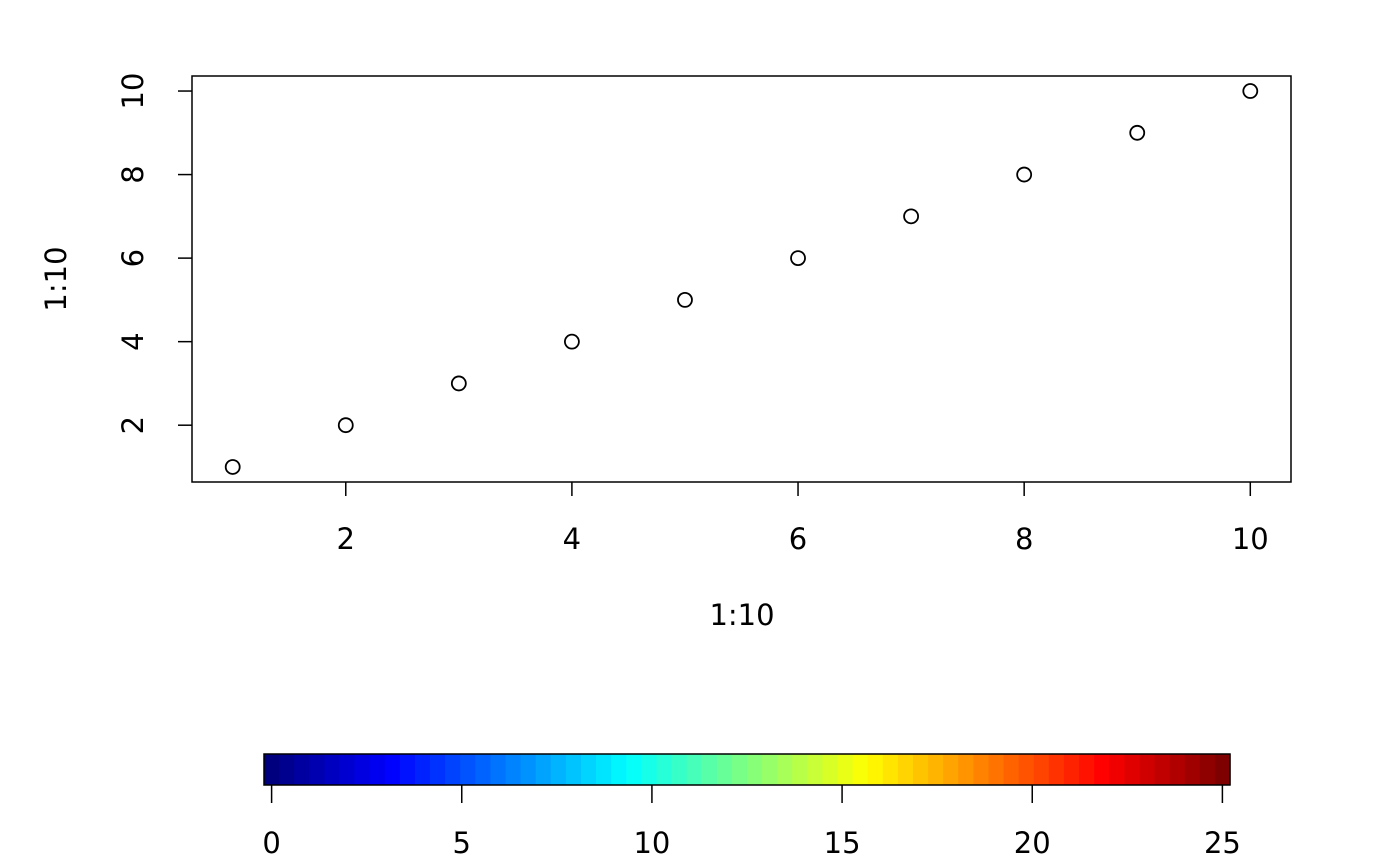 This screenshot has width=1400, height=866. What do you see at coordinates (741, 615) in the screenshot?
I see `x-axis-label: 1:10` at bounding box center [741, 615].